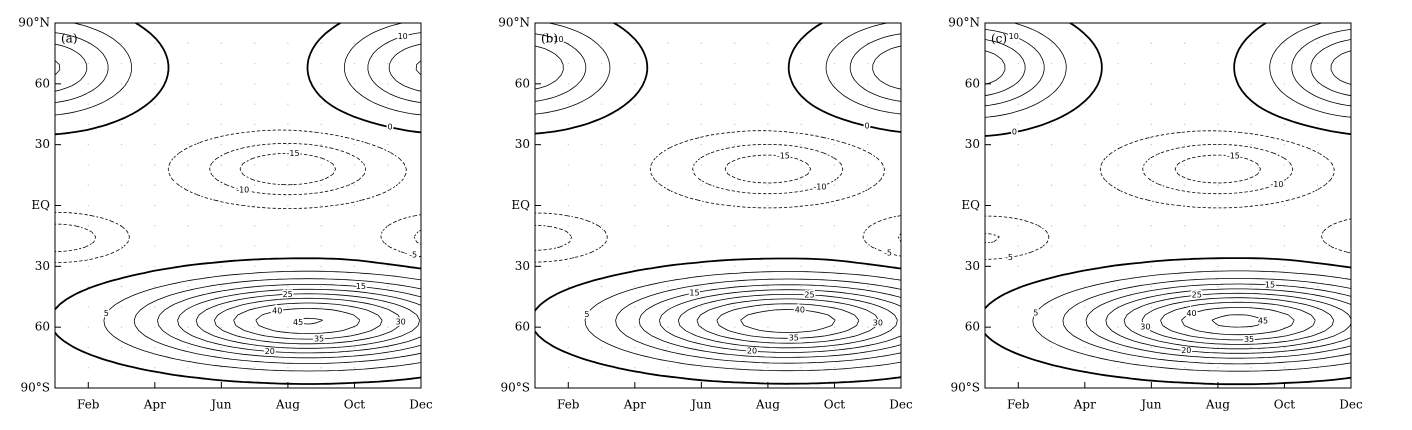 The width and height of the screenshot is (1412, 430). What do you see at coordinates (1014, 36) in the screenshot?
I see `contour-label: 10` at bounding box center [1014, 36].